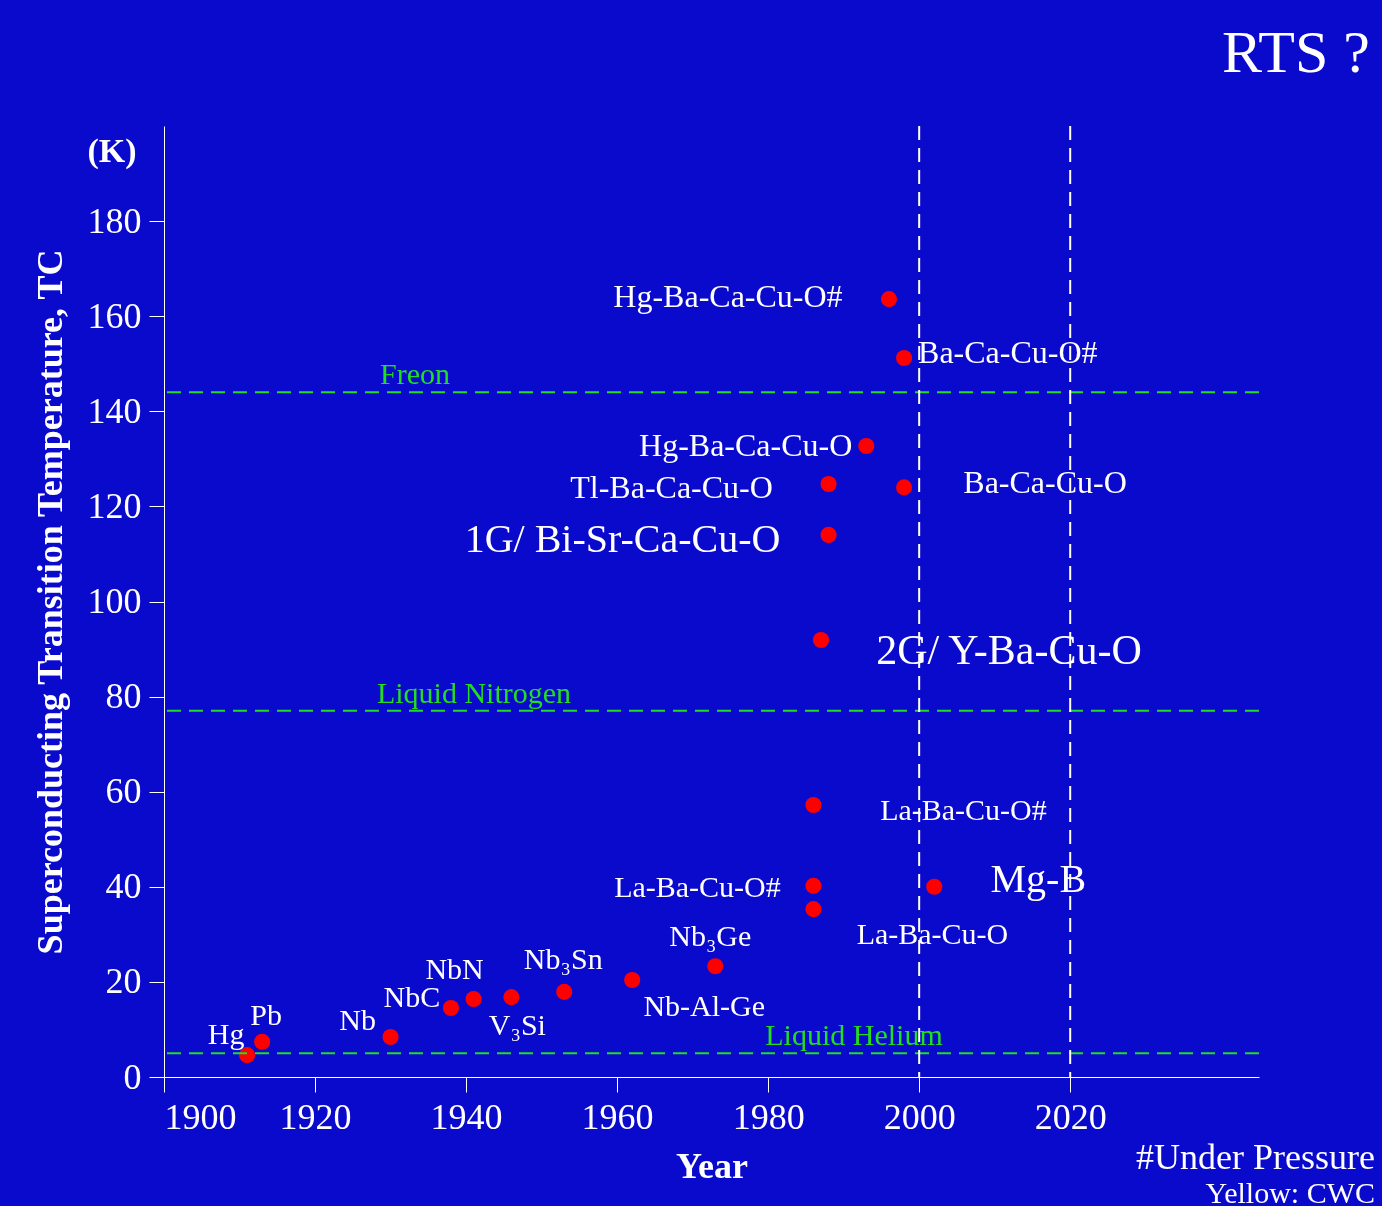  What do you see at coordinates (114, 315) in the screenshot?
I see `y-tick-label: 160` at bounding box center [114, 315].